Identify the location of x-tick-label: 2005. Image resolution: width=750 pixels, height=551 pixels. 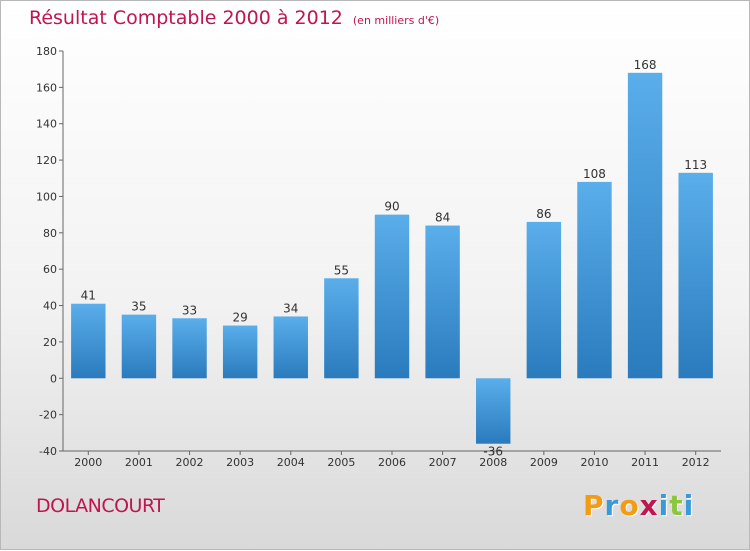
(341, 462).